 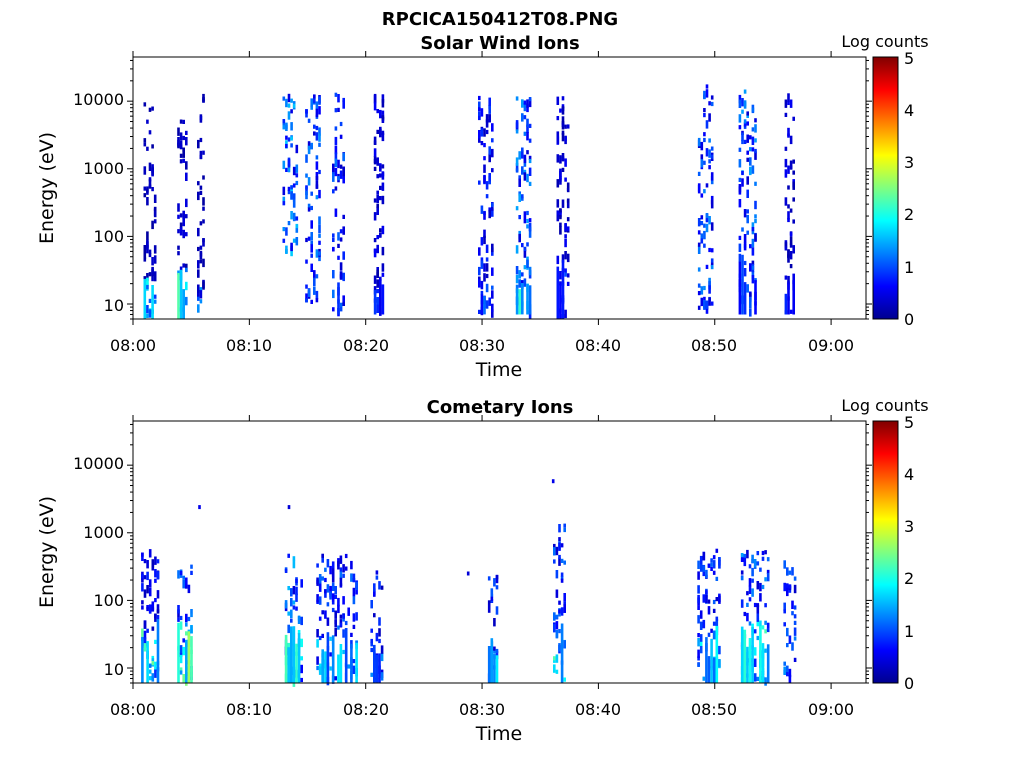 I want to click on colorbar: Log counts 0 1 2 3 4 5, so click(x=884, y=180).